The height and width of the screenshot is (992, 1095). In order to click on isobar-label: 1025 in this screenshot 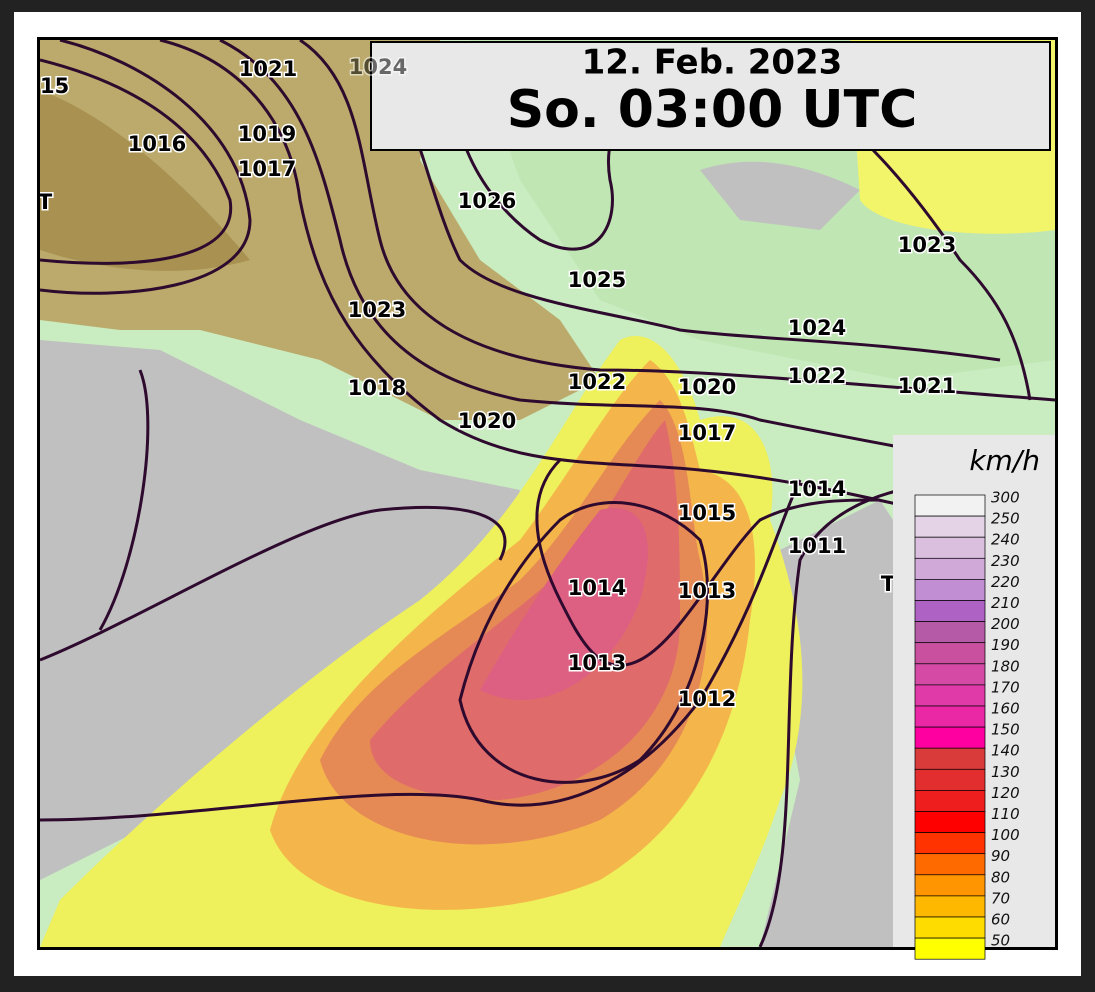, I will do `click(597, 280)`.